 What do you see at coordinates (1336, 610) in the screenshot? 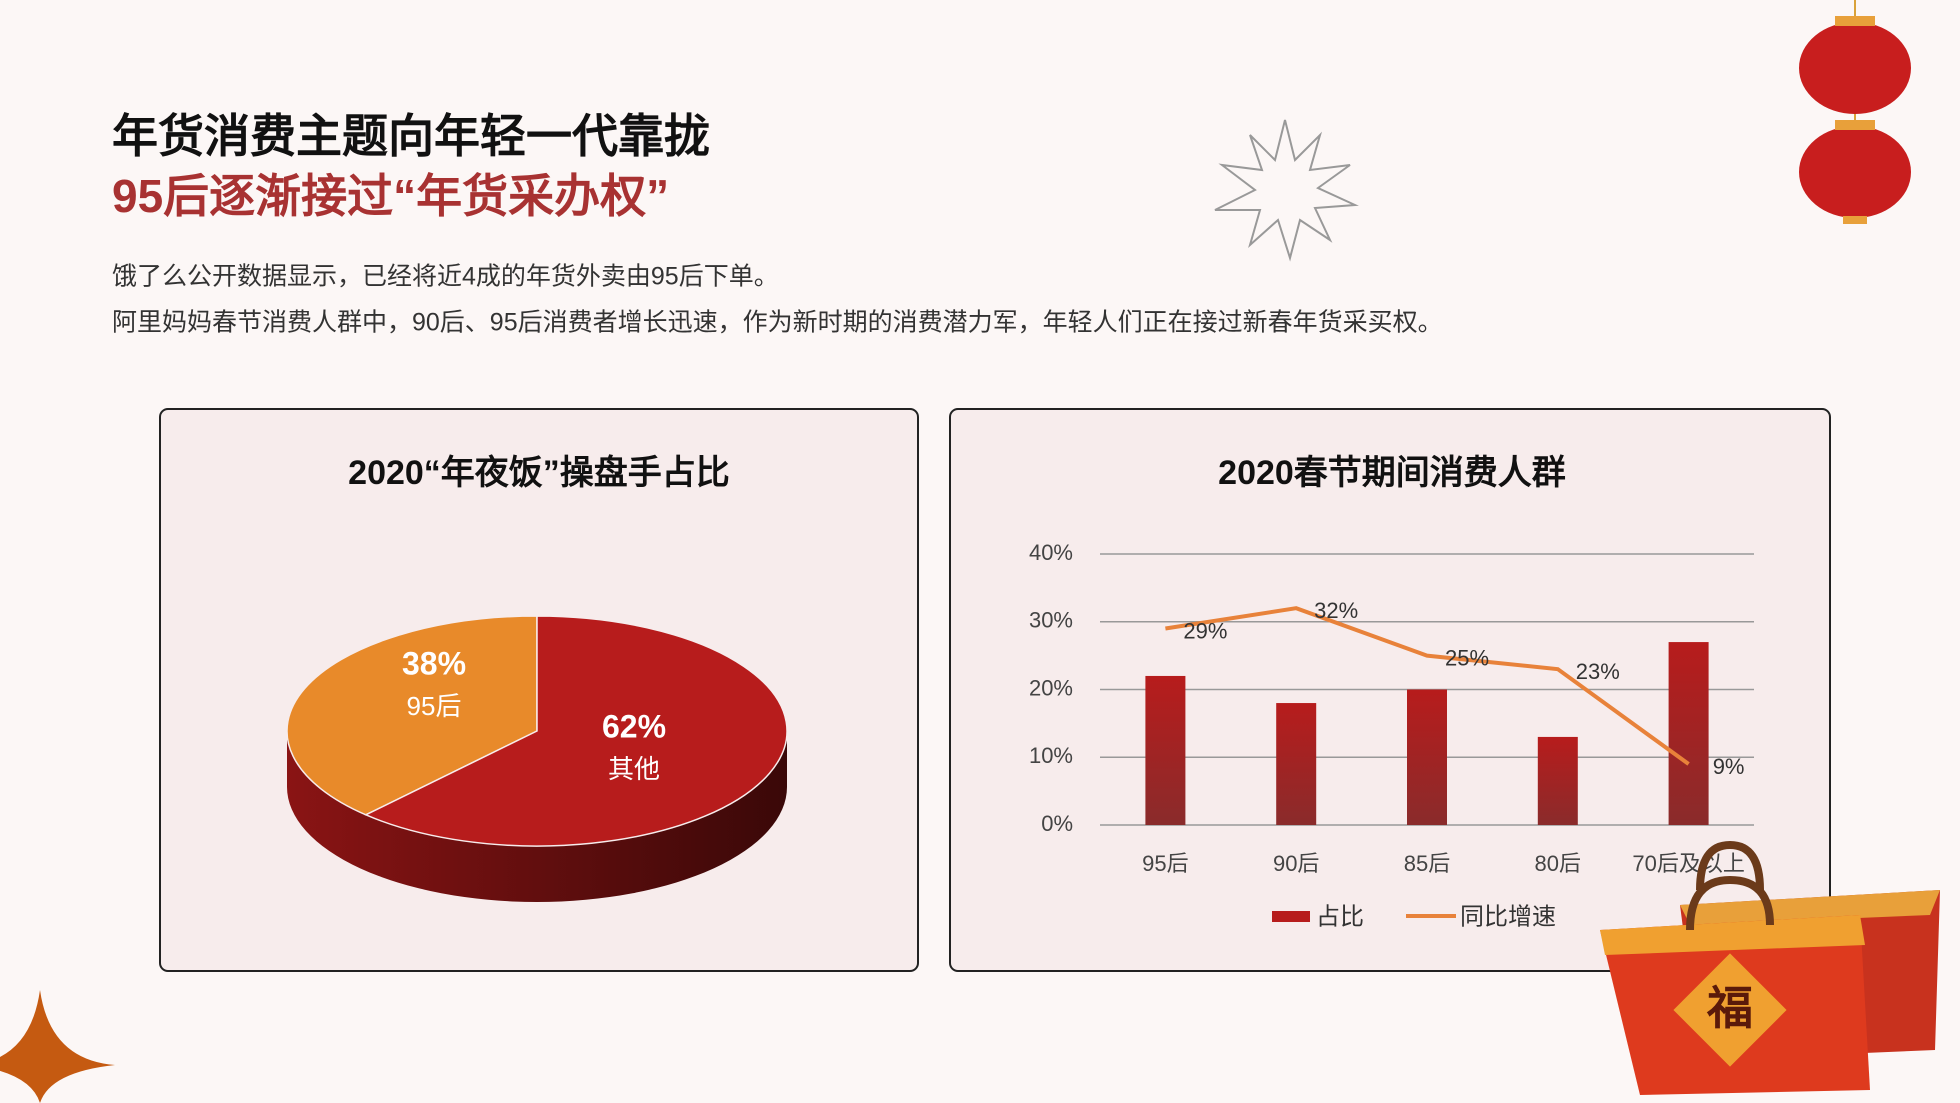
I see `data-label: 32%` at bounding box center [1336, 610].